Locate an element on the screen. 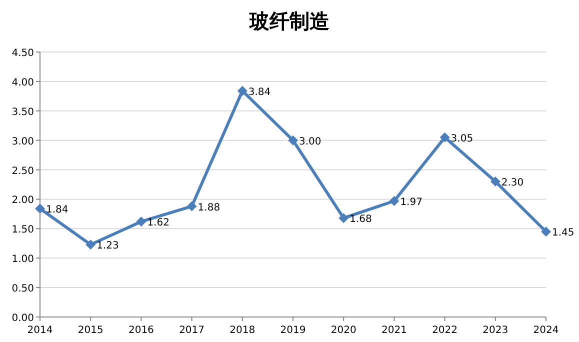  data-label: 3.84 is located at coordinates (259, 92).